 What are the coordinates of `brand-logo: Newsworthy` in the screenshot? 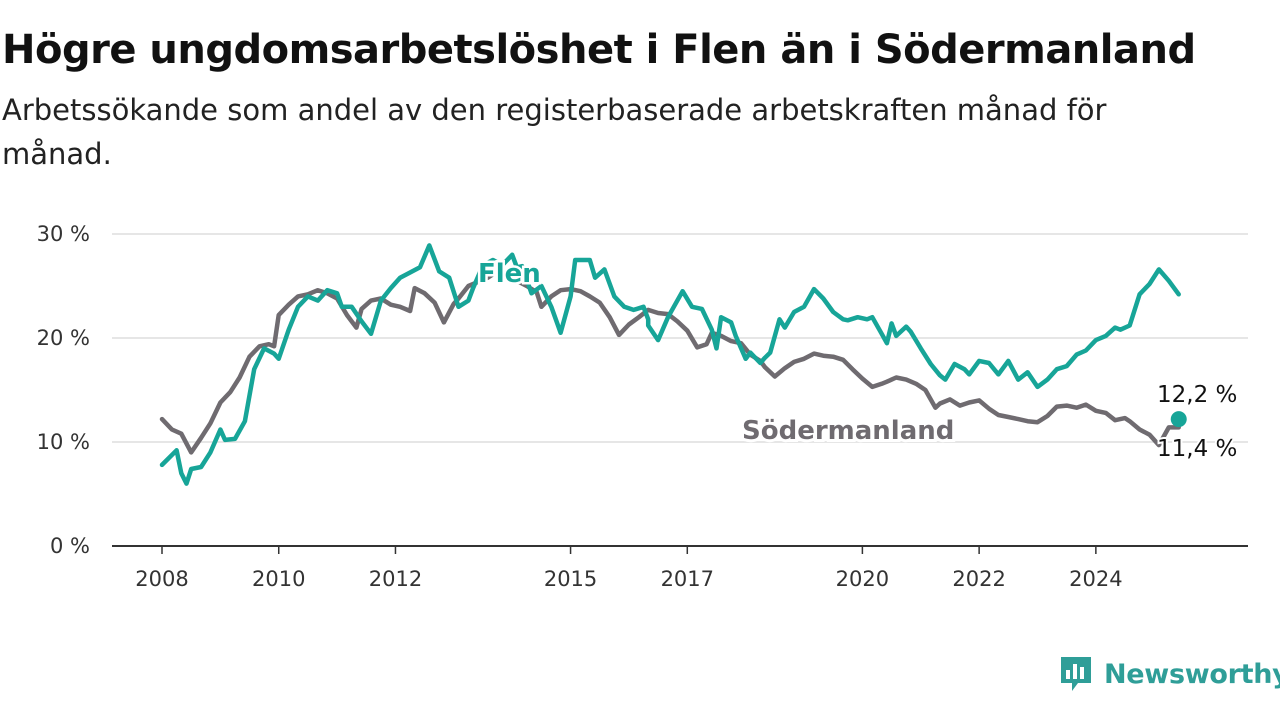 It's located at (1169, 674).